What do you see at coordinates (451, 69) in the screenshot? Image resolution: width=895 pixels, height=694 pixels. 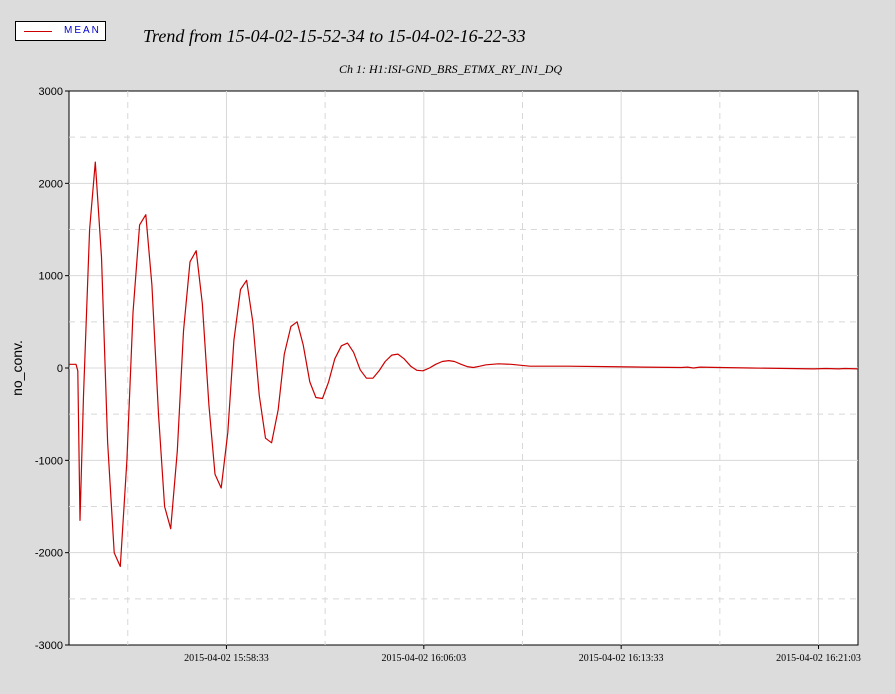 I see `chart-subtitle: Ch 1: H1:ISI-GND_BRS_ETMX_RY_IN1_DQ` at bounding box center [451, 69].